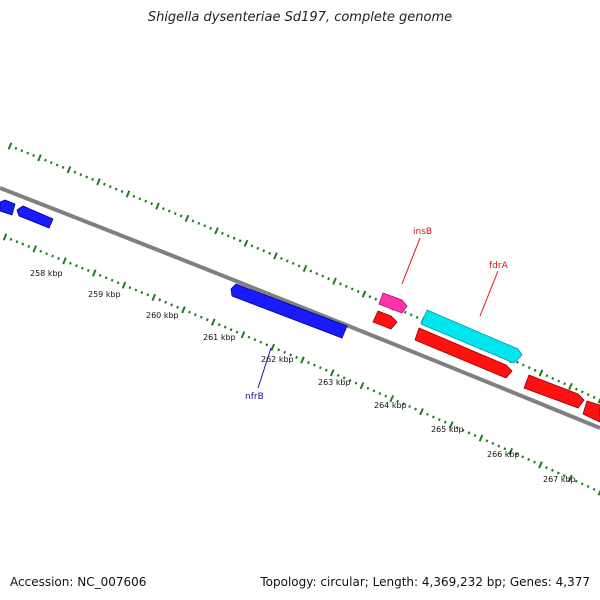  What do you see at coordinates (104, 294) in the screenshot?
I see `scale-label-259: 259 kbp` at bounding box center [104, 294].